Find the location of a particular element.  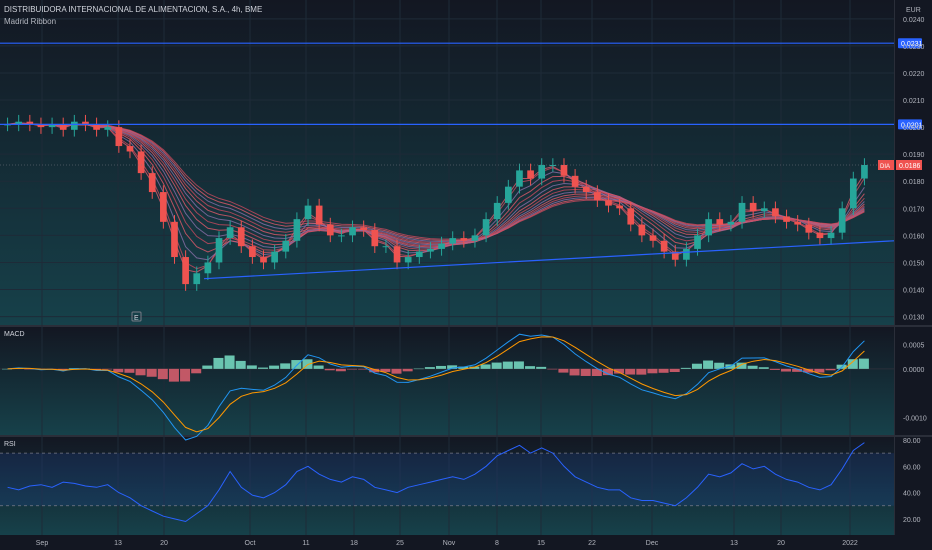

time-axis-label: 25 is located at coordinates (400, 543).